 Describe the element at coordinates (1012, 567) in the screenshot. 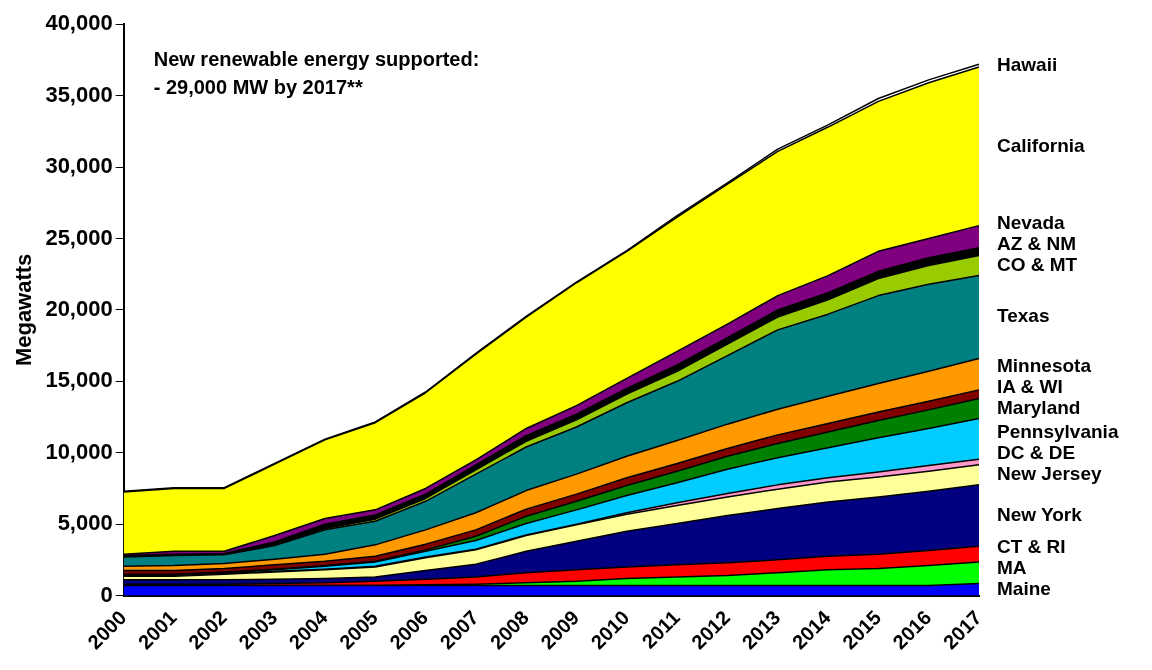

I see `series-label: MA` at that location.